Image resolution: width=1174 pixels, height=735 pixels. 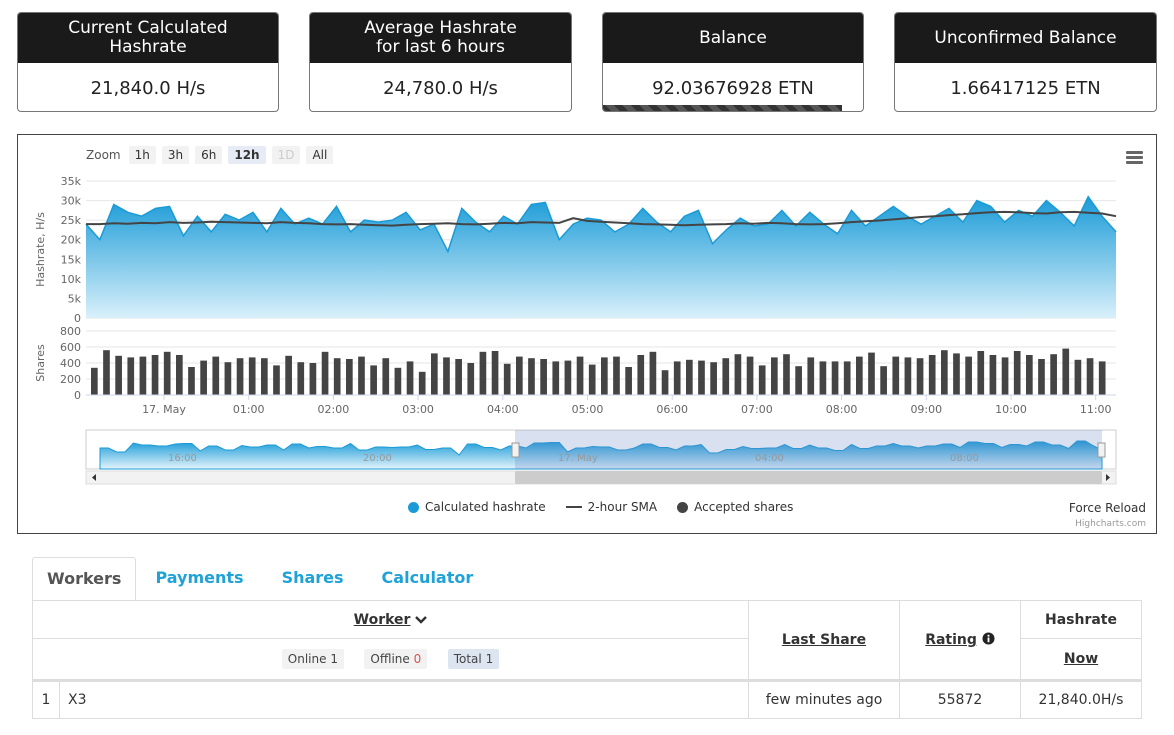 I want to click on card-title-line1: Balance, so click(x=733, y=37).